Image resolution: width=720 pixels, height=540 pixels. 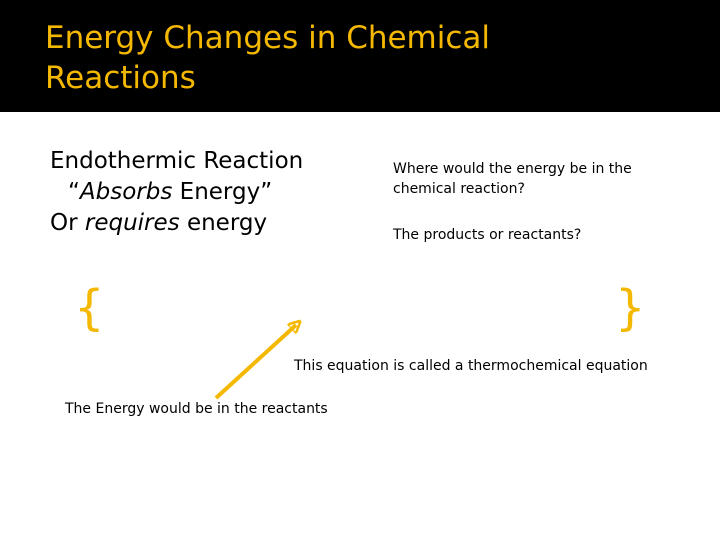 What do you see at coordinates (67, 223) in the screenshot?
I see `or-word: Or` at bounding box center [67, 223].